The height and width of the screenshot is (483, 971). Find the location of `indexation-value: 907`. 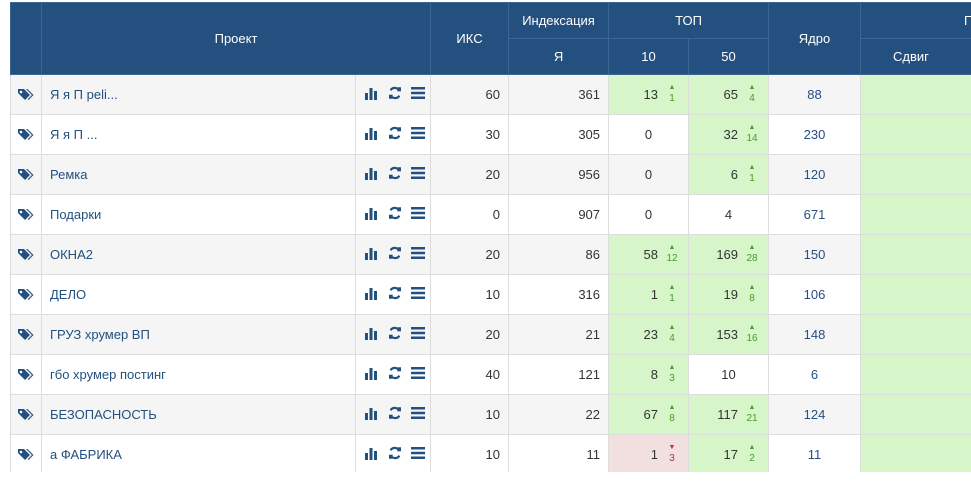

indexation-value: 907 is located at coordinates (559, 214).